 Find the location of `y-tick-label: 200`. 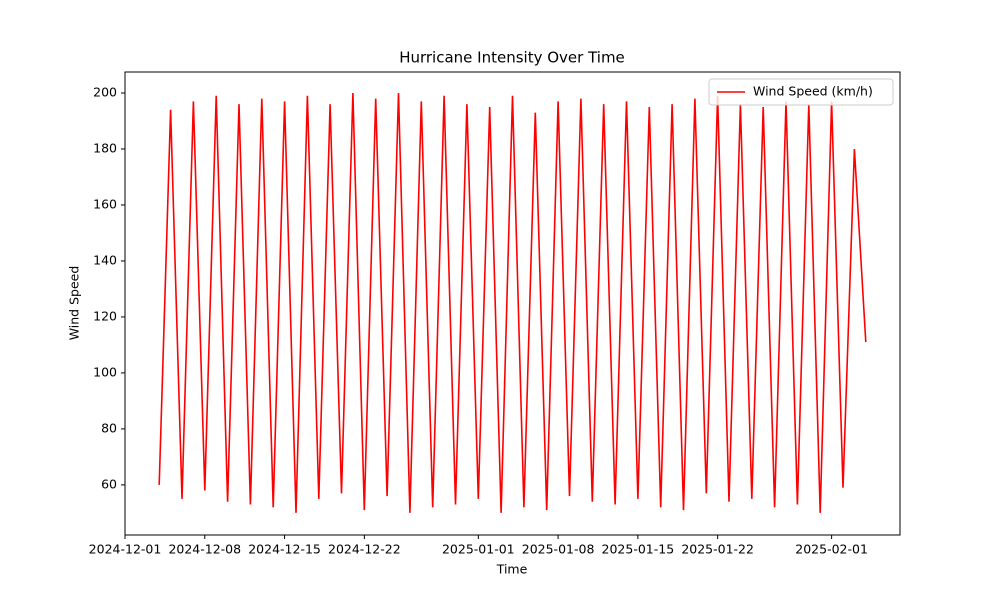

y-tick-label: 200 is located at coordinates (105, 91).